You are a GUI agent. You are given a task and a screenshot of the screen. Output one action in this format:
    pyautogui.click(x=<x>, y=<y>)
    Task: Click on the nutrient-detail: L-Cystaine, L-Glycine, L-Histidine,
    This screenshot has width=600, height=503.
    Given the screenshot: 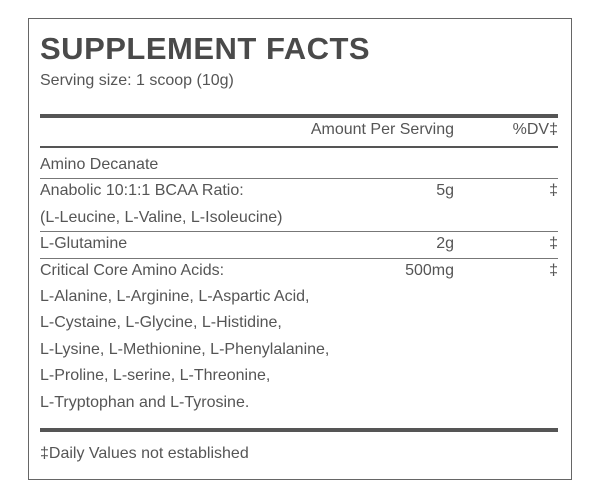 What is the action you would take?
    pyautogui.click(x=161, y=323)
    